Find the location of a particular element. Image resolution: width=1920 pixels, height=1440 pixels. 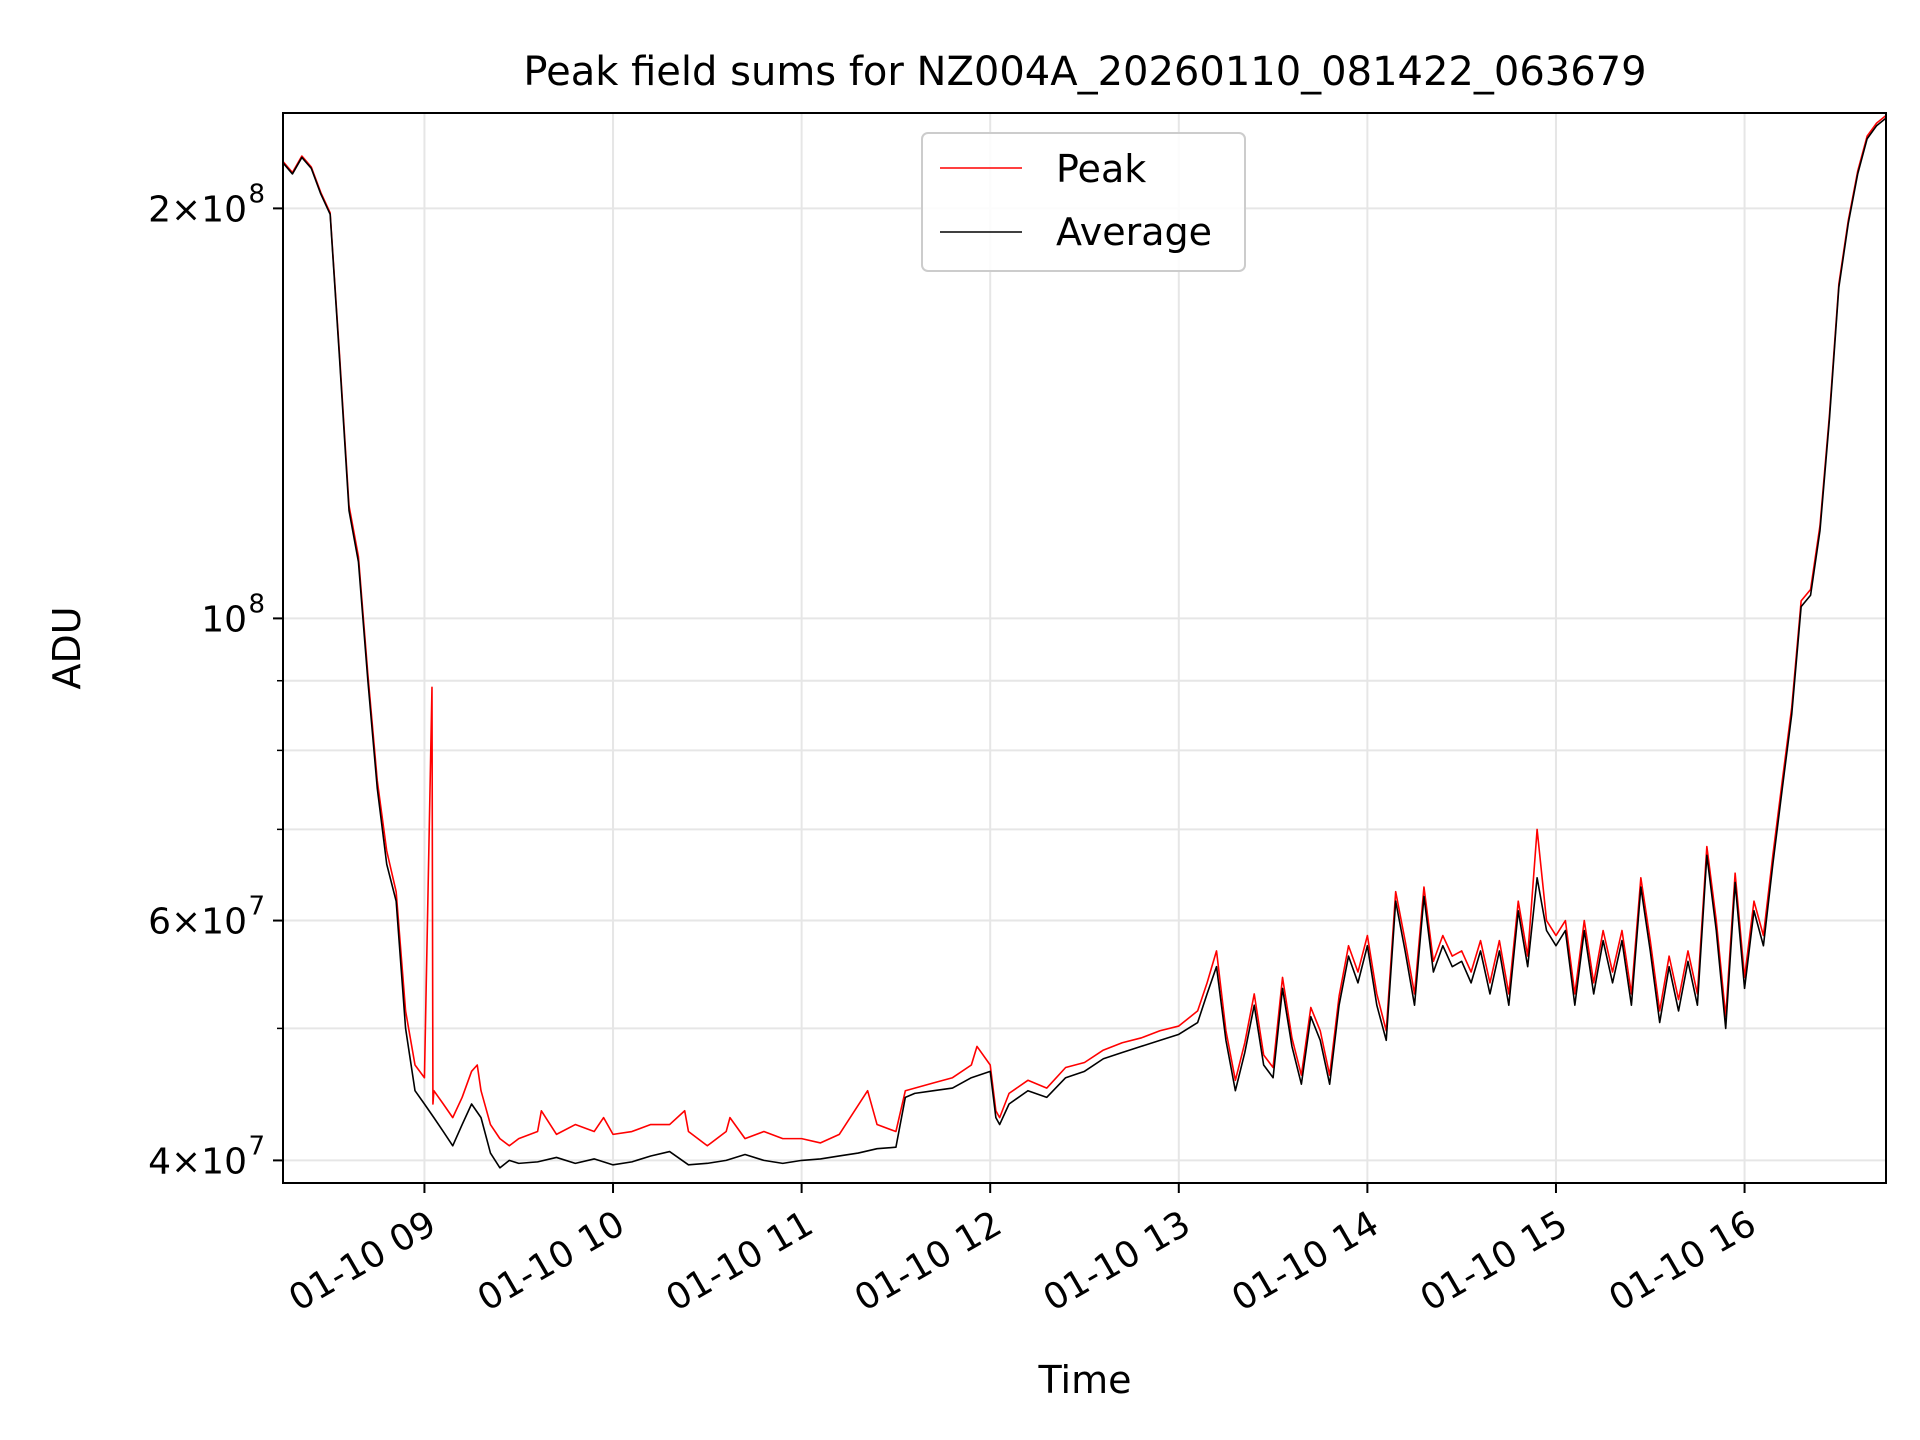

legend-label-peak: Peak is located at coordinates (1101, 169).